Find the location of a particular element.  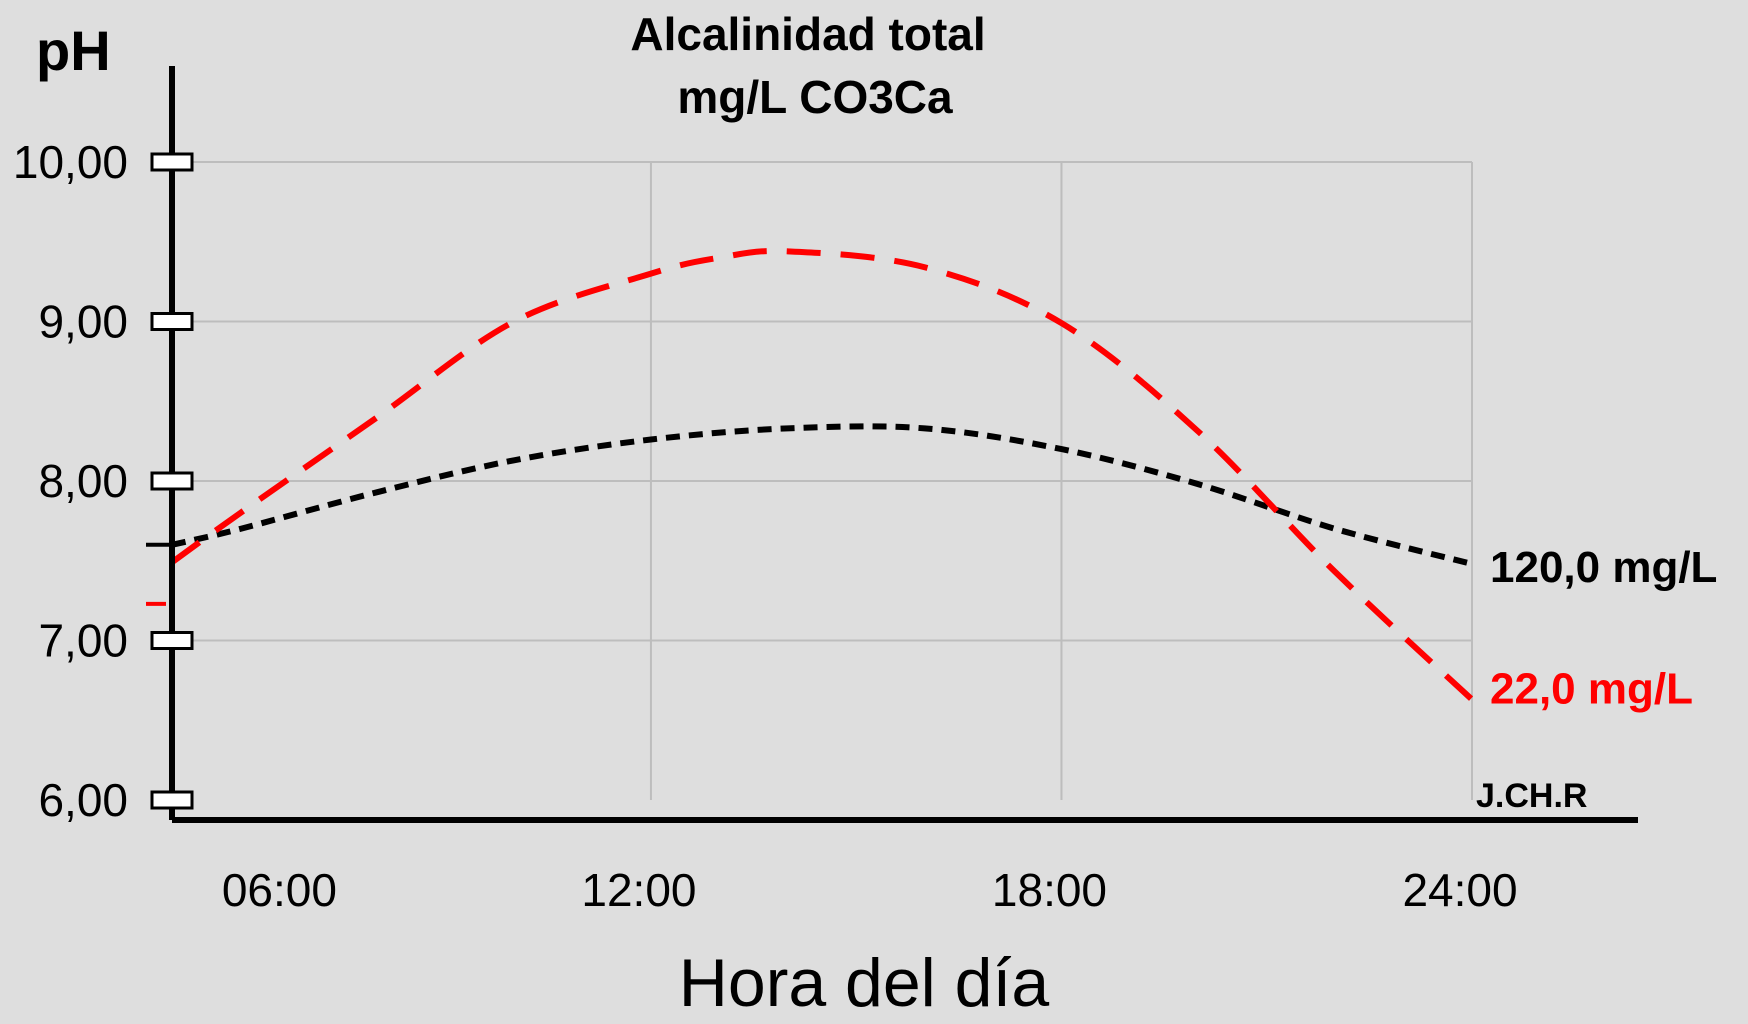

author-annotation: J.CH.R is located at coordinates (1531, 796).